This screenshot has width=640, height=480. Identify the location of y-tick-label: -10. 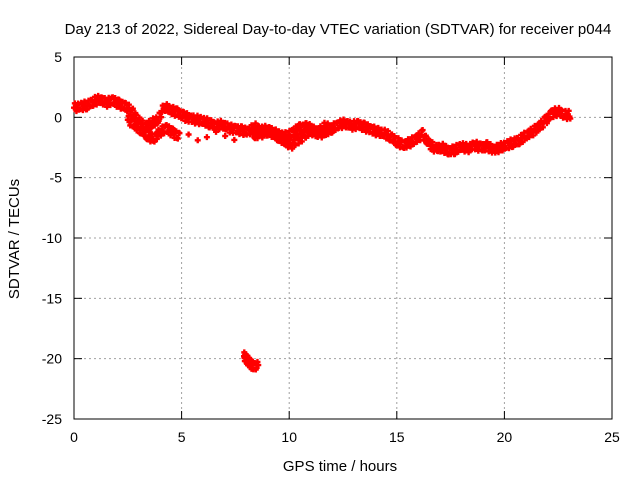
(52, 238).